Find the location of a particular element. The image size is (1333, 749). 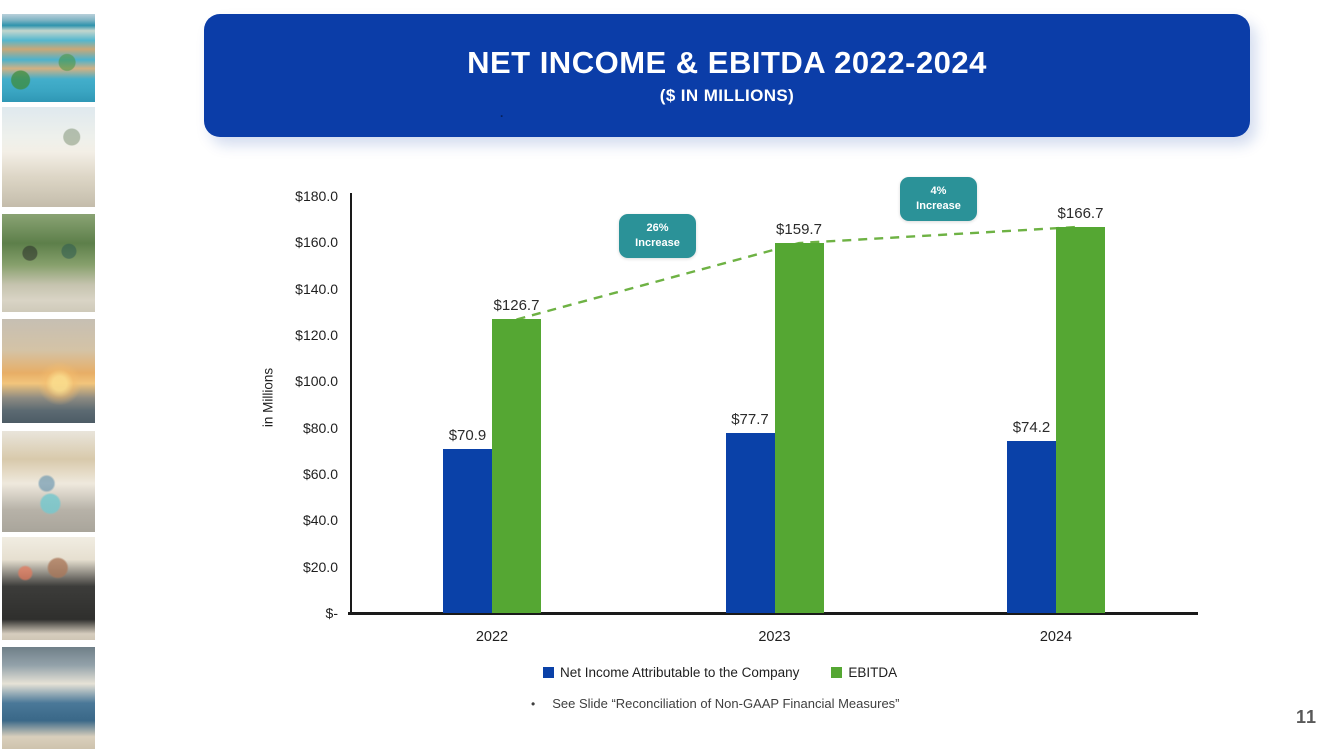

couple-biking-photo is located at coordinates (48, 263).